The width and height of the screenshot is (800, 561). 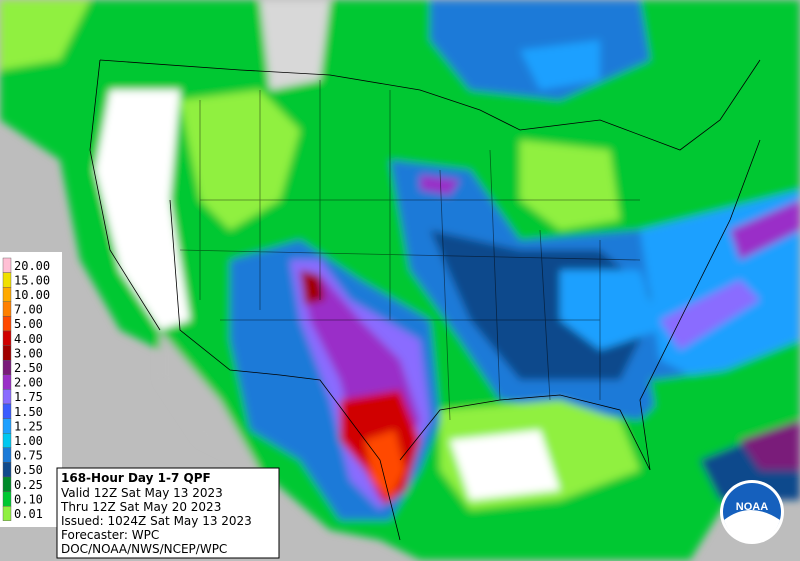 I want to click on legend-label: 20.00, so click(x=32, y=266).